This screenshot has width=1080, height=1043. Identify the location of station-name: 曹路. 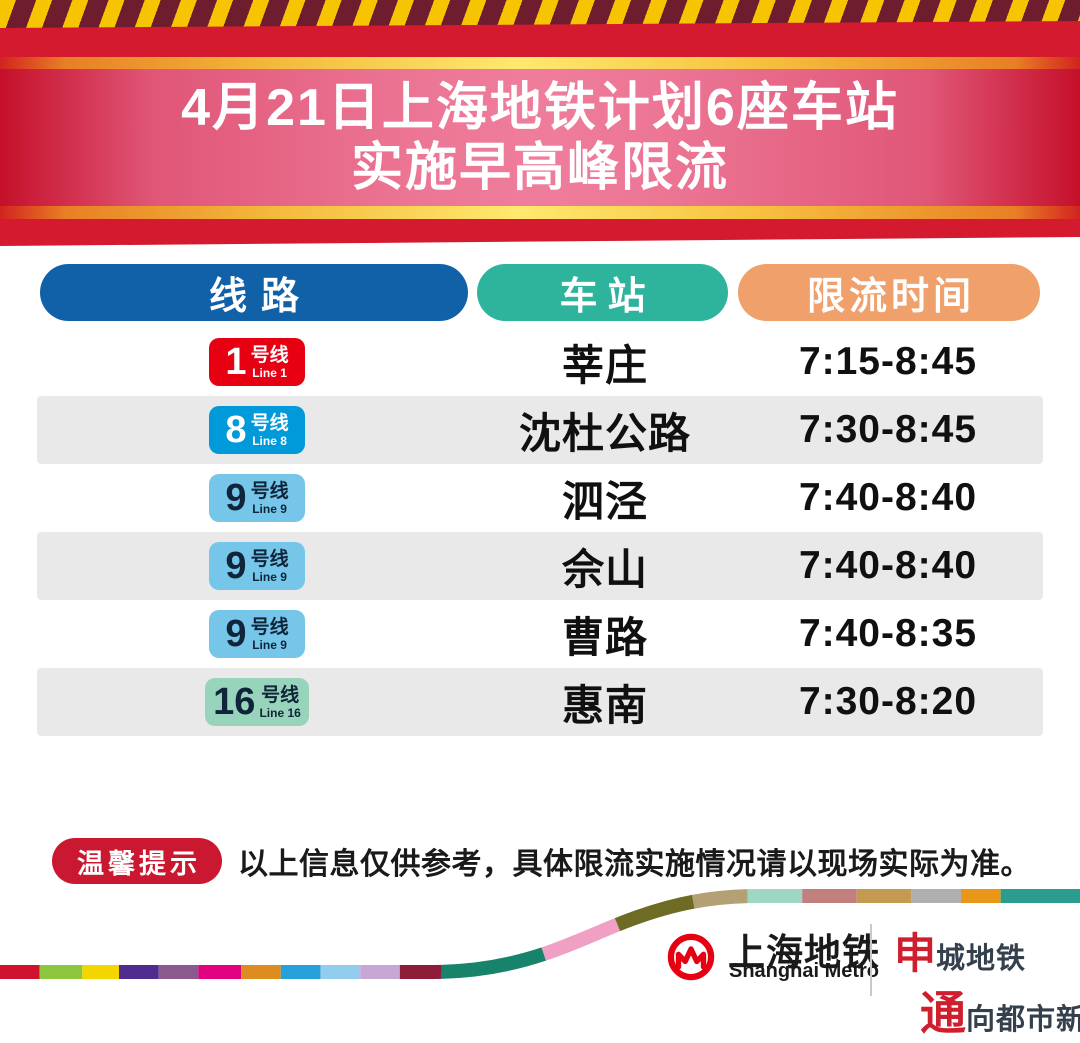
(604, 637).